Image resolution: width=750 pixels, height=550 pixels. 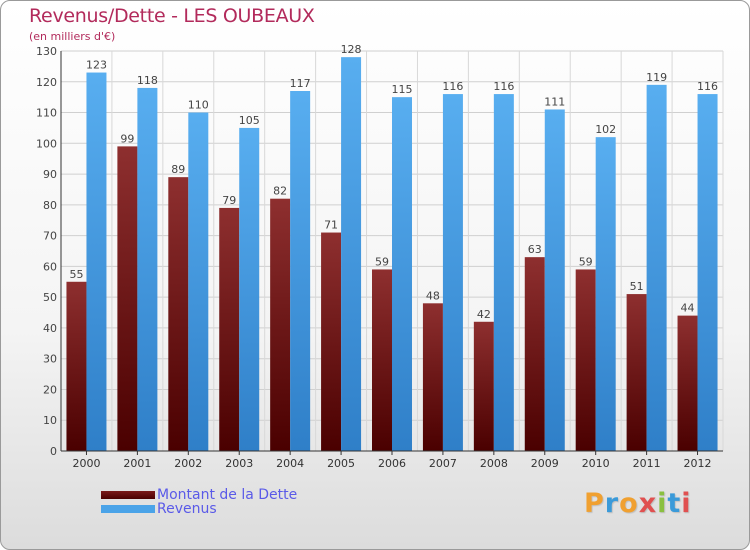 What do you see at coordinates (86, 463) in the screenshot?
I see `x-tick-label: 2000` at bounding box center [86, 463].